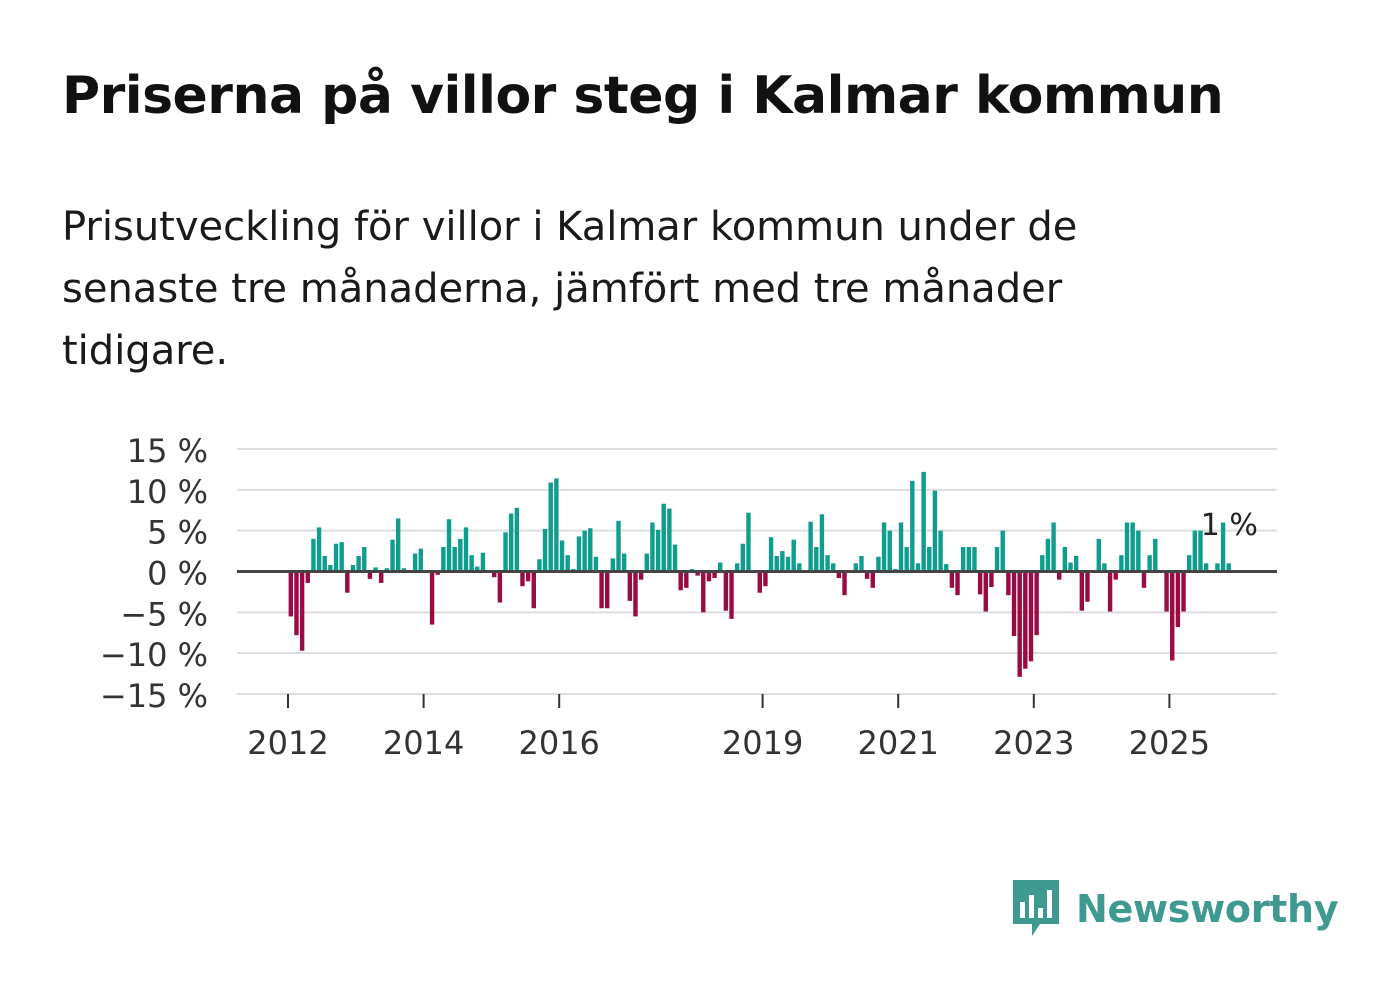 This screenshot has height=999, width=1382. What do you see at coordinates (167, 451) in the screenshot?
I see `y-tick-label: 15 %` at bounding box center [167, 451].